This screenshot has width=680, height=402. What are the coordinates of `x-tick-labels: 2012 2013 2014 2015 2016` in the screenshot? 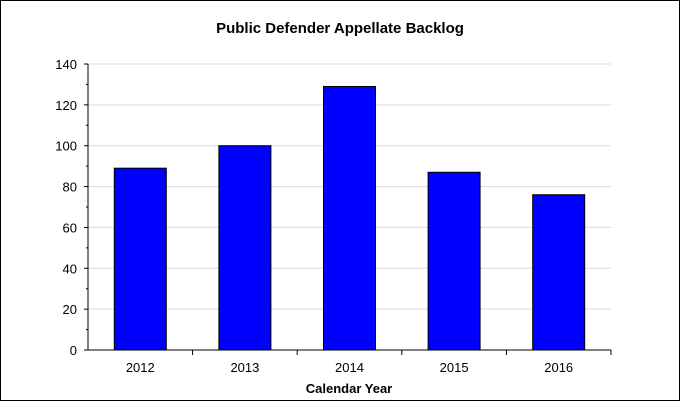 It's located at (349, 367).